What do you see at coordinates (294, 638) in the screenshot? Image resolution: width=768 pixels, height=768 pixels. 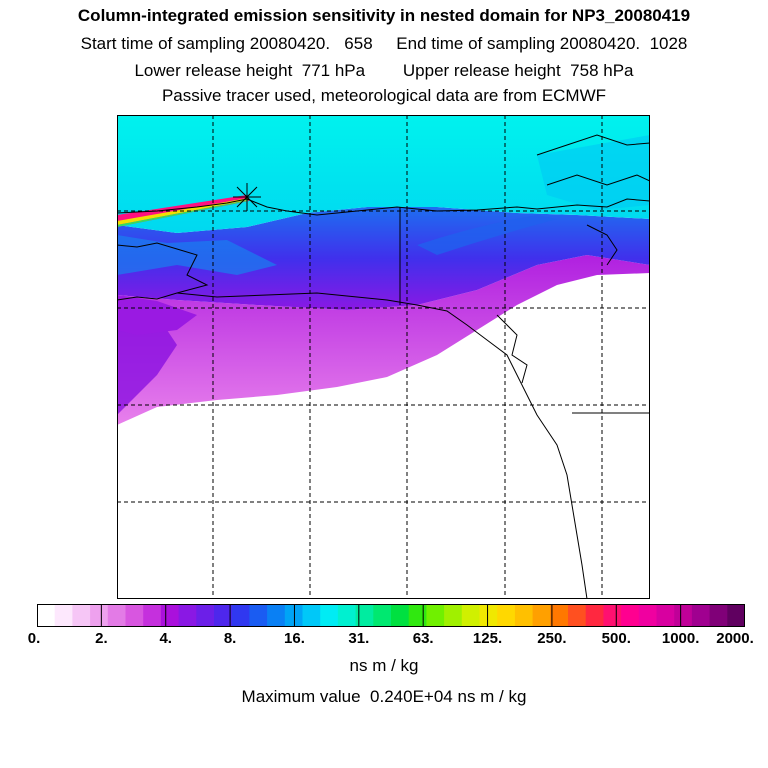 I see `colorbar-tick-label: 16.` at bounding box center [294, 638].